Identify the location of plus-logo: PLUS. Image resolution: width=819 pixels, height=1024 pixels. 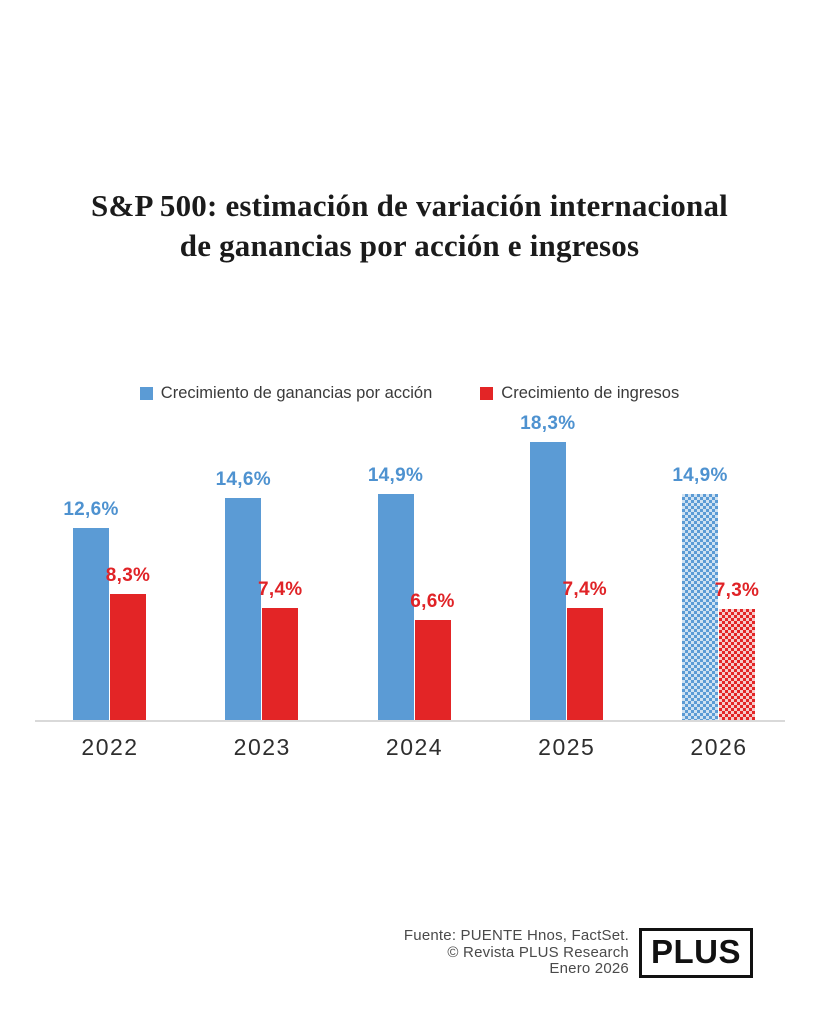
(695, 953).